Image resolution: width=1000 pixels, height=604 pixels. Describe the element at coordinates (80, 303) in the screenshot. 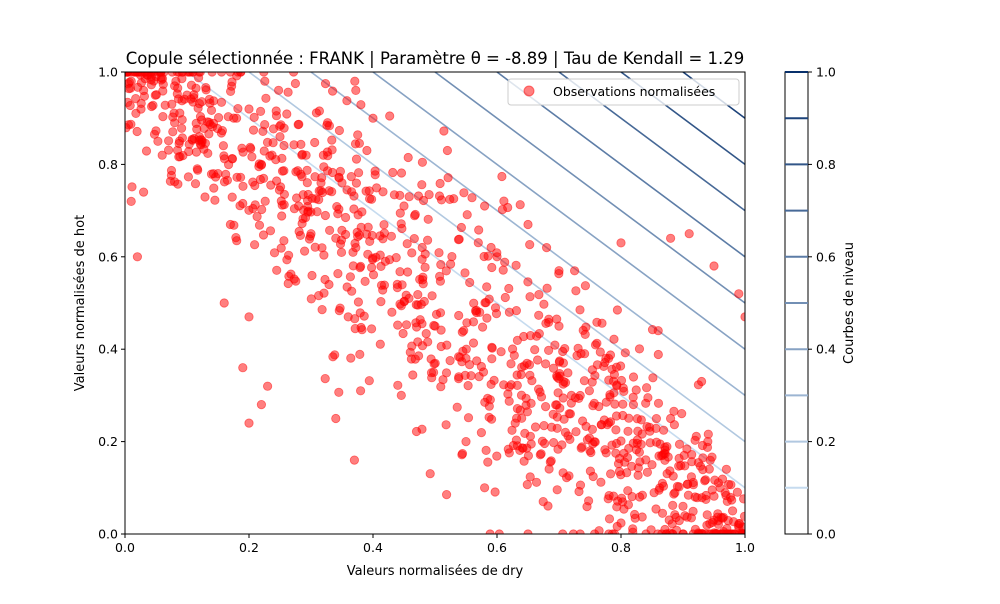

I see `y-axis-label: Valeurs normalisées de hot` at that location.